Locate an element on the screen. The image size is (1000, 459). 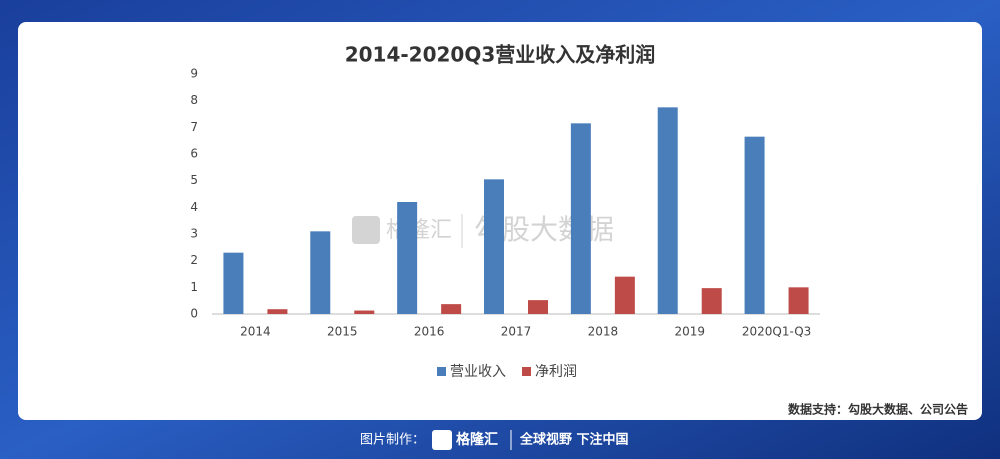
footer-label: 图片制作： is located at coordinates (392, 440).